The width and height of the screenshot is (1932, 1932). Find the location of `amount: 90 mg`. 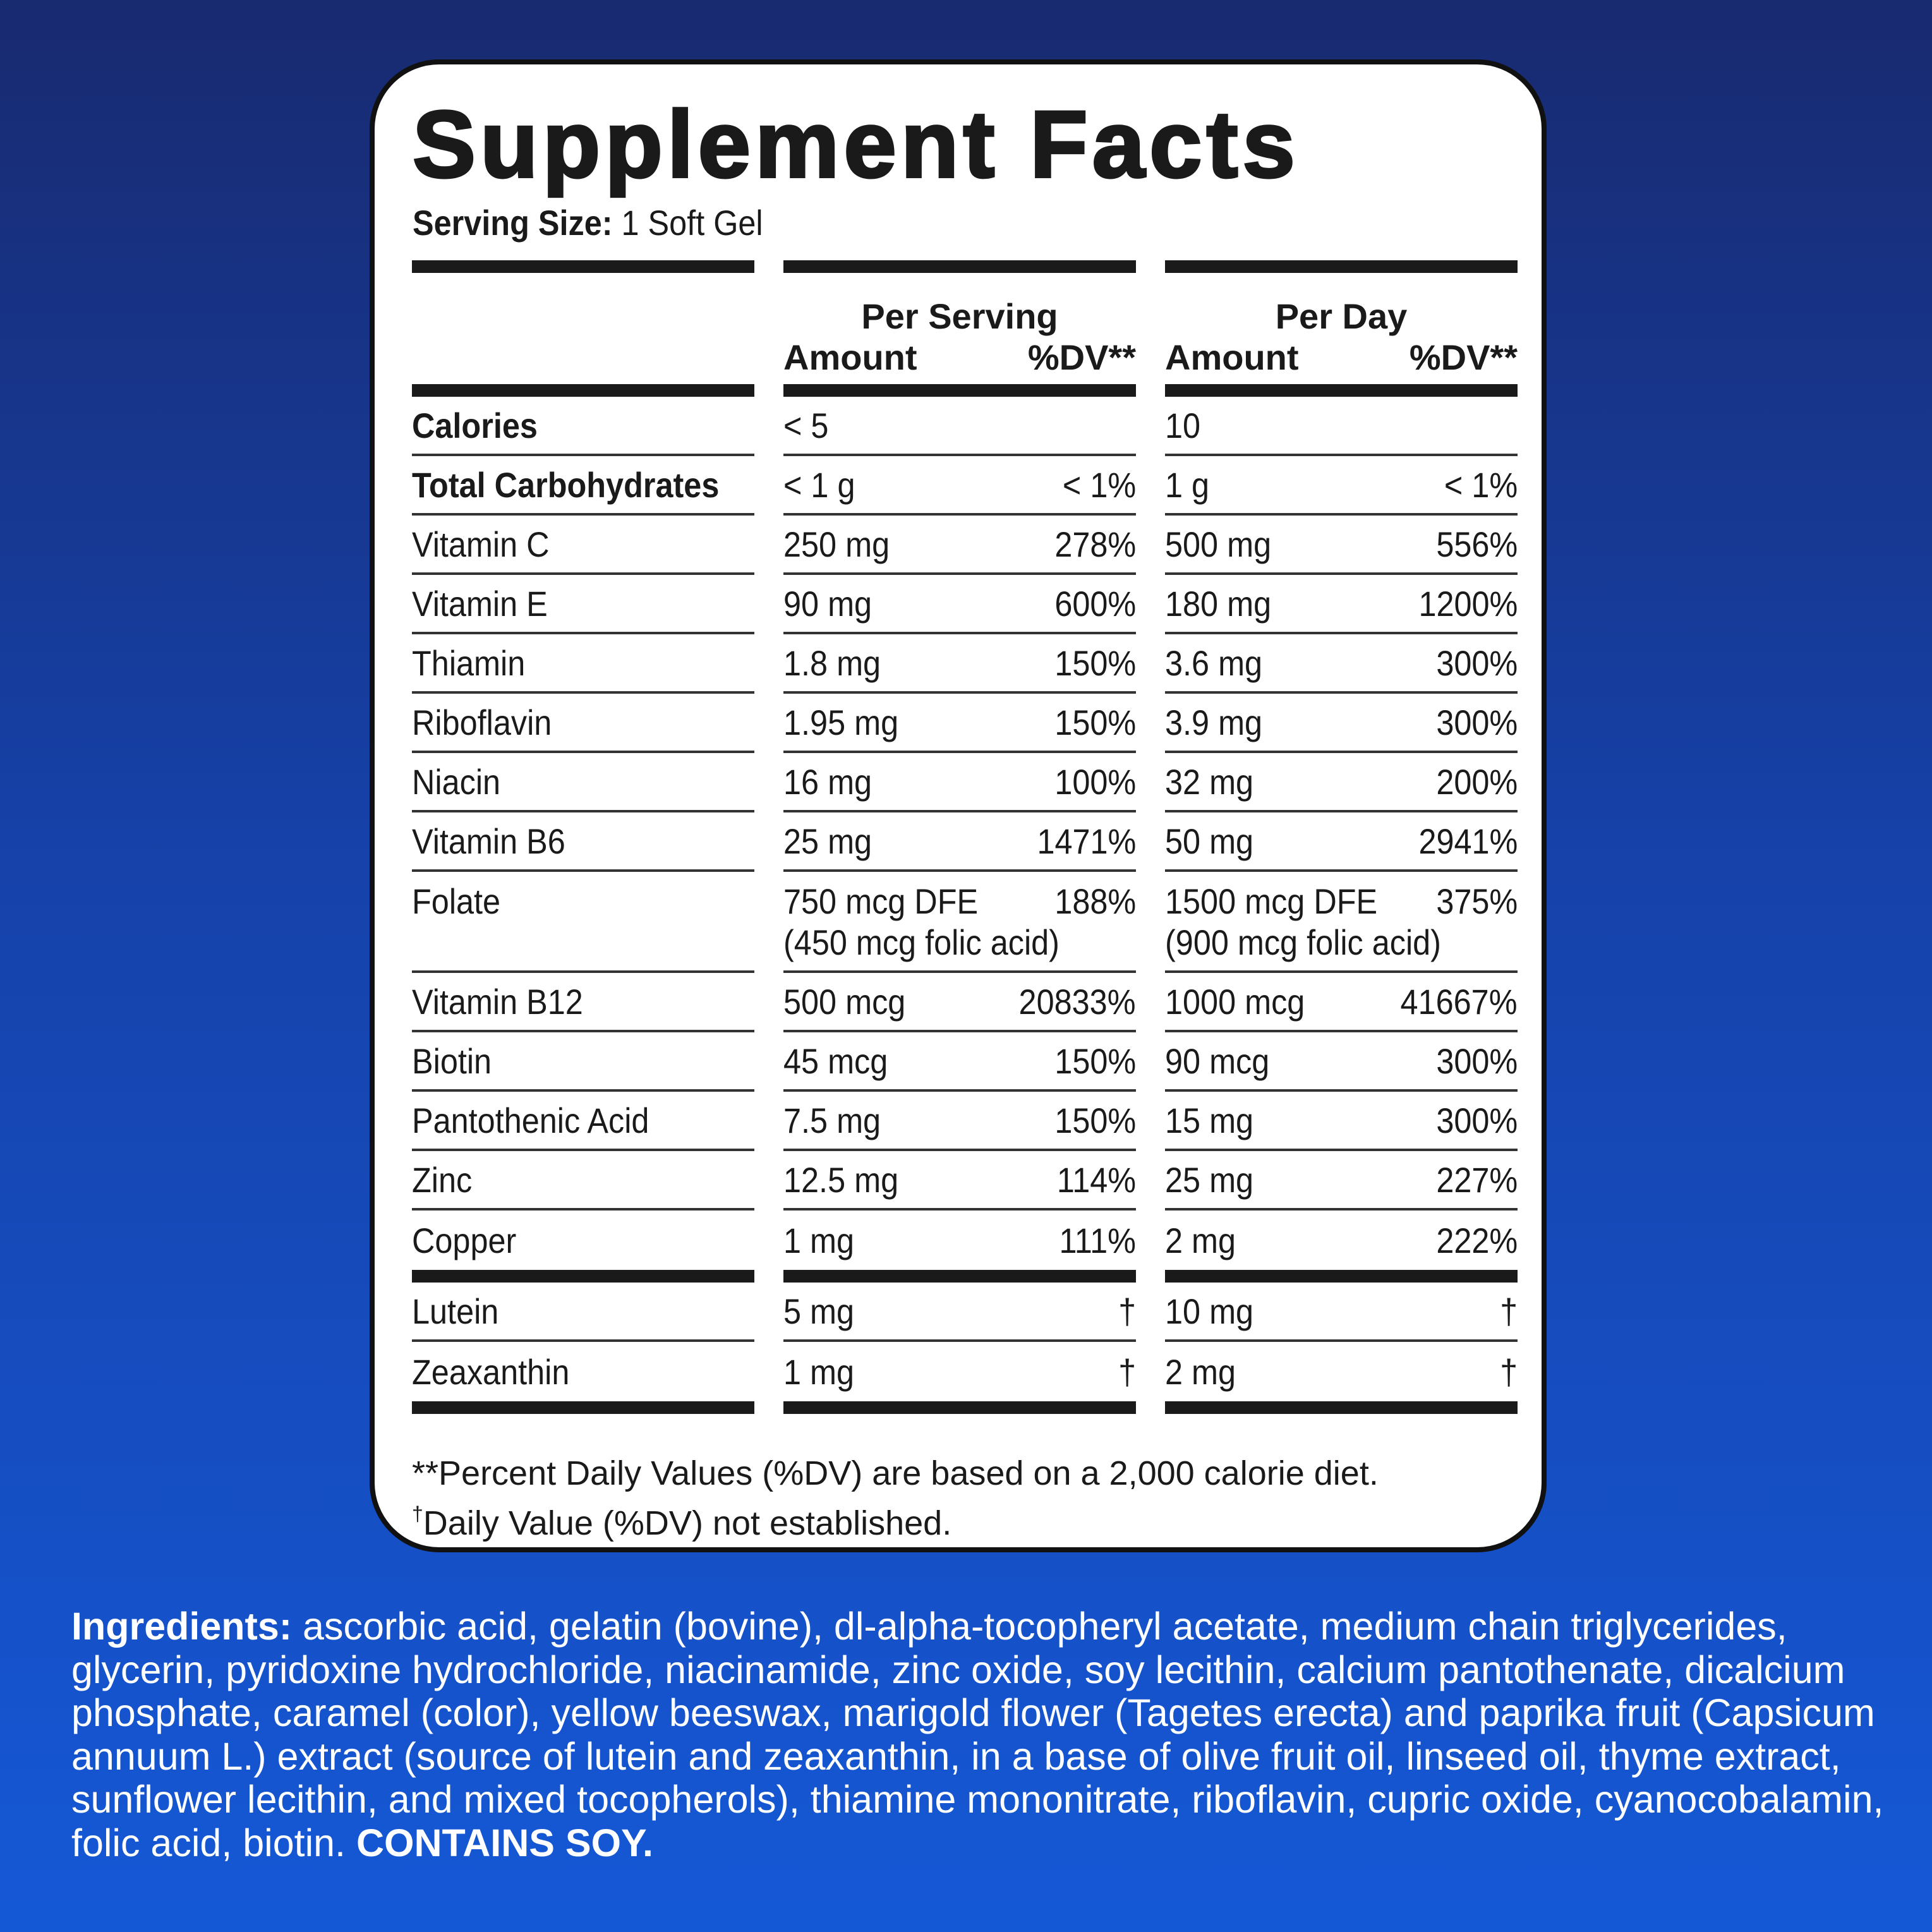

amount: 90 mg is located at coordinates (827, 603).